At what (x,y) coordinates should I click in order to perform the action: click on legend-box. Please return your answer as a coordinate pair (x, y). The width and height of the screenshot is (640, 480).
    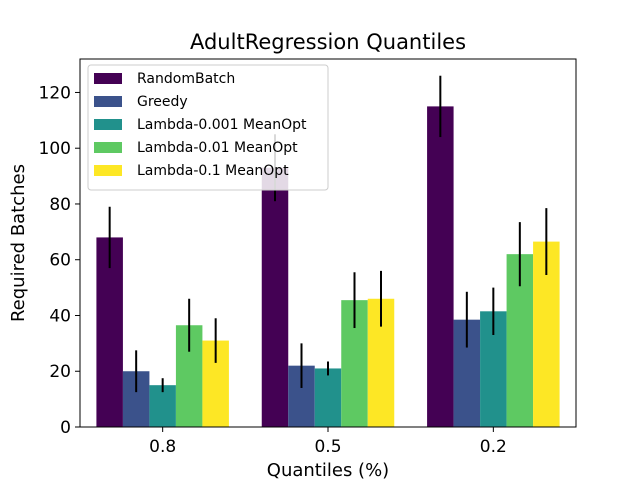
    Looking at the image, I should click on (208, 127).